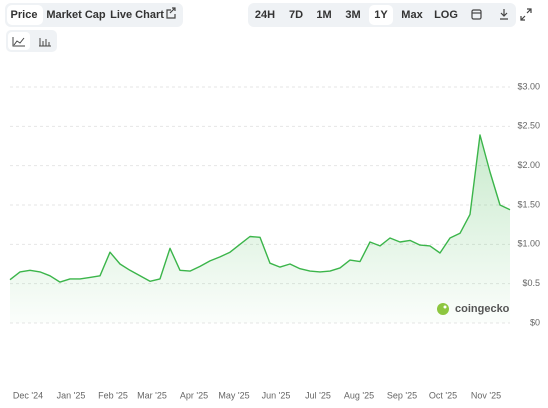 This screenshot has height=408, width=548. I want to click on y-tick-label: $3.00, so click(528, 86).